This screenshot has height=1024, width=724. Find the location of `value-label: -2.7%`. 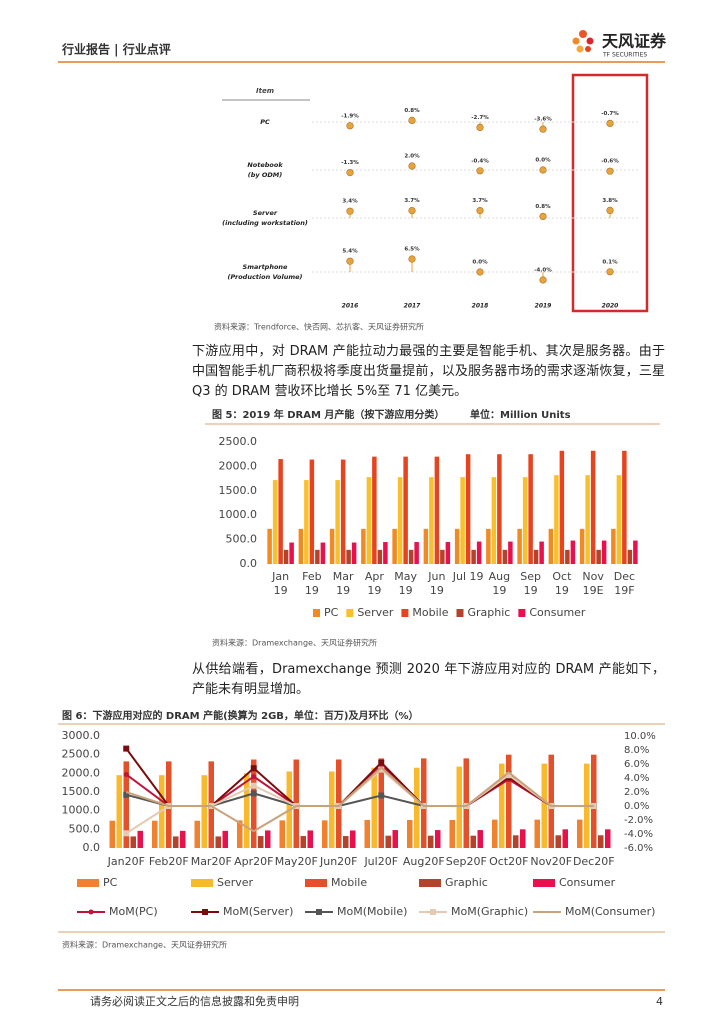

value-label: -2.7% is located at coordinates (480, 118).